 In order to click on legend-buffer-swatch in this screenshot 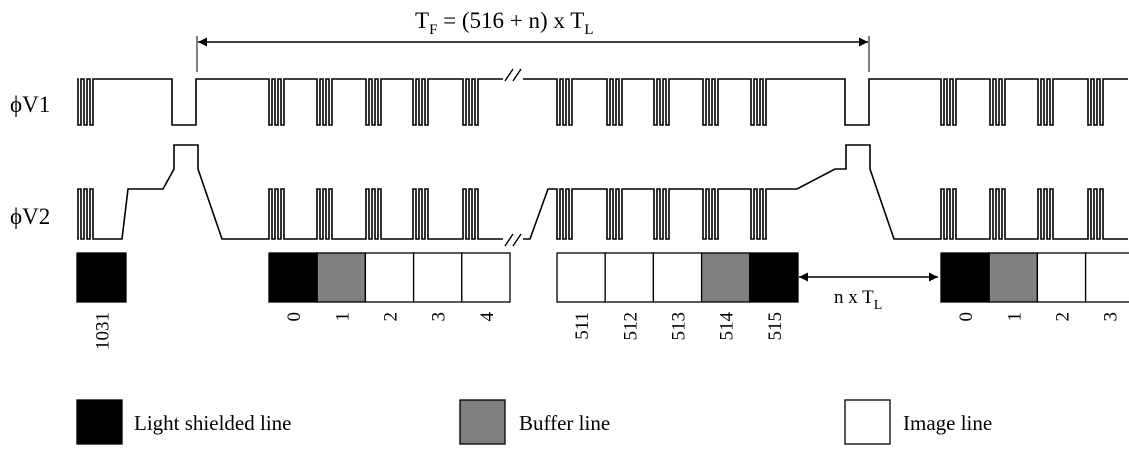, I will do `click(482, 422)`.